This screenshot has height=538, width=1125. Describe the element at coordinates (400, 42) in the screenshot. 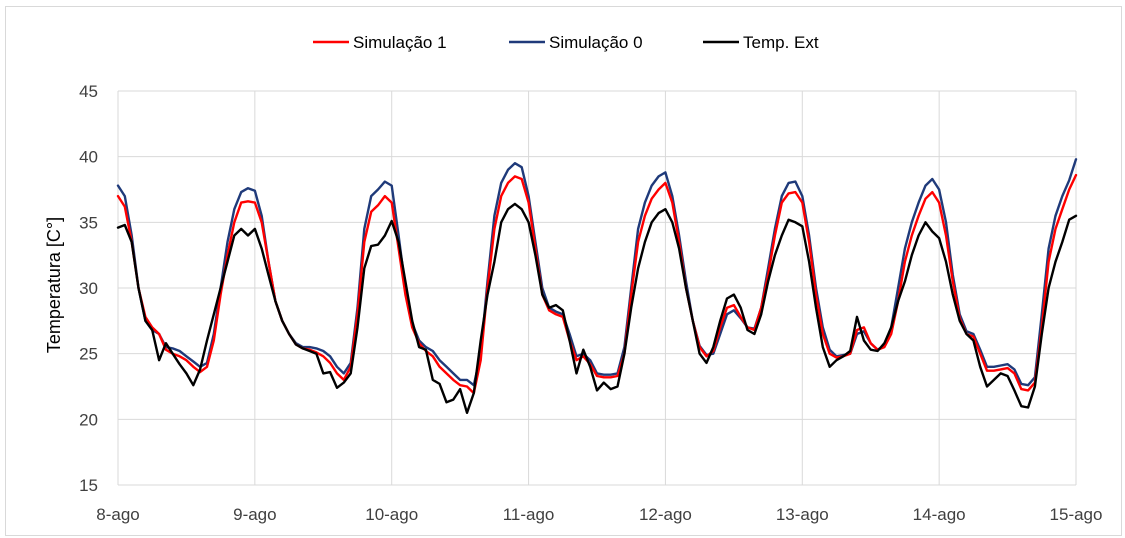

I see `legend-label: Simulação 1` at that location.